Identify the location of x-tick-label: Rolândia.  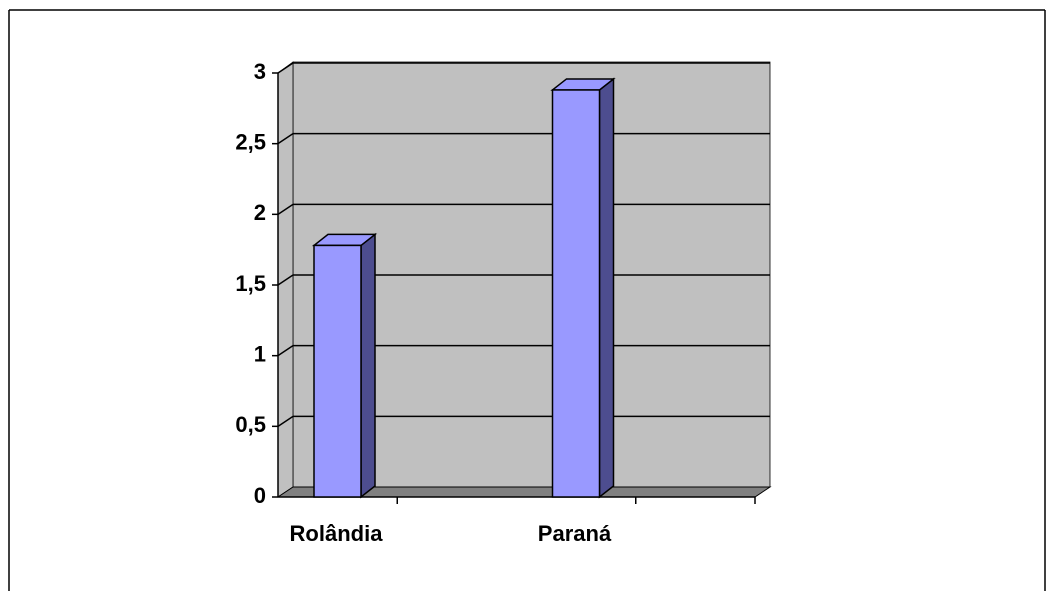
(337, 533).